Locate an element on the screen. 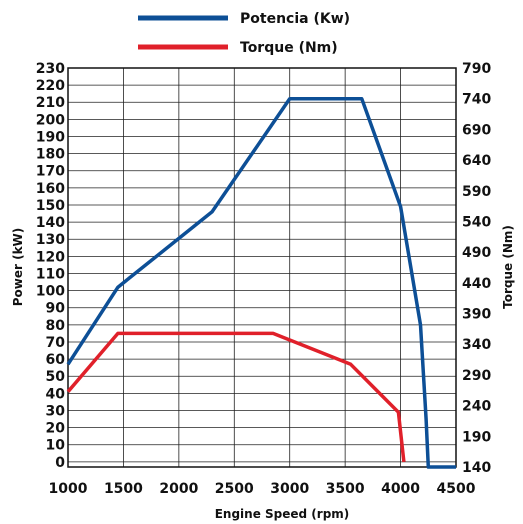 The height and width of the screenshot is (524, 523). legend-entry-power: Potencia (Kw) is located at coordinates (244, 19).